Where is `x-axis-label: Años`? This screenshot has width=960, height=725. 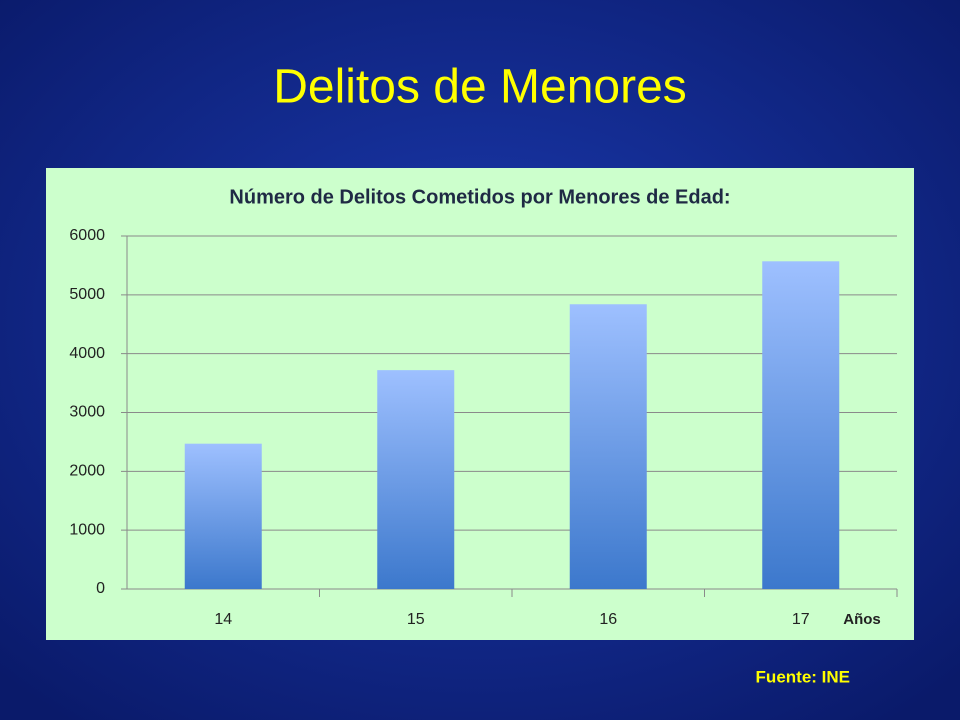
x-axis-label: Años is located at coordinates (862, 619).